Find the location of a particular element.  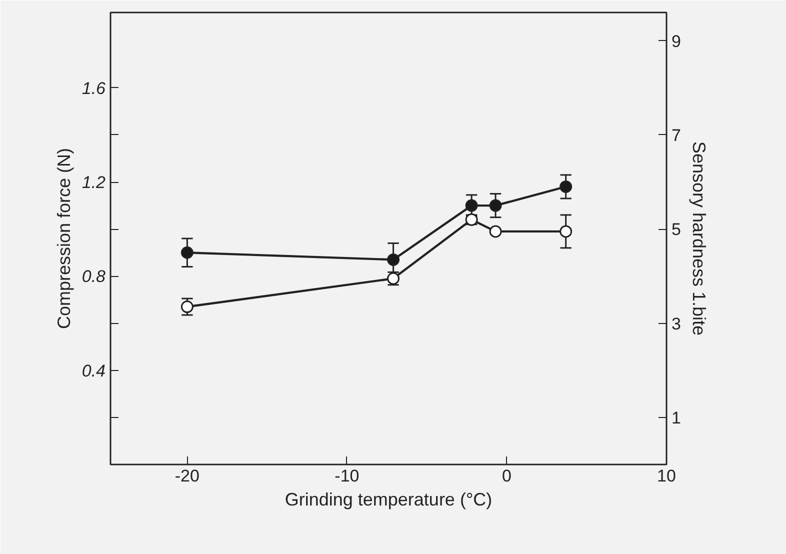

x-tick-label: 10 is located at coordinates (666, 476).